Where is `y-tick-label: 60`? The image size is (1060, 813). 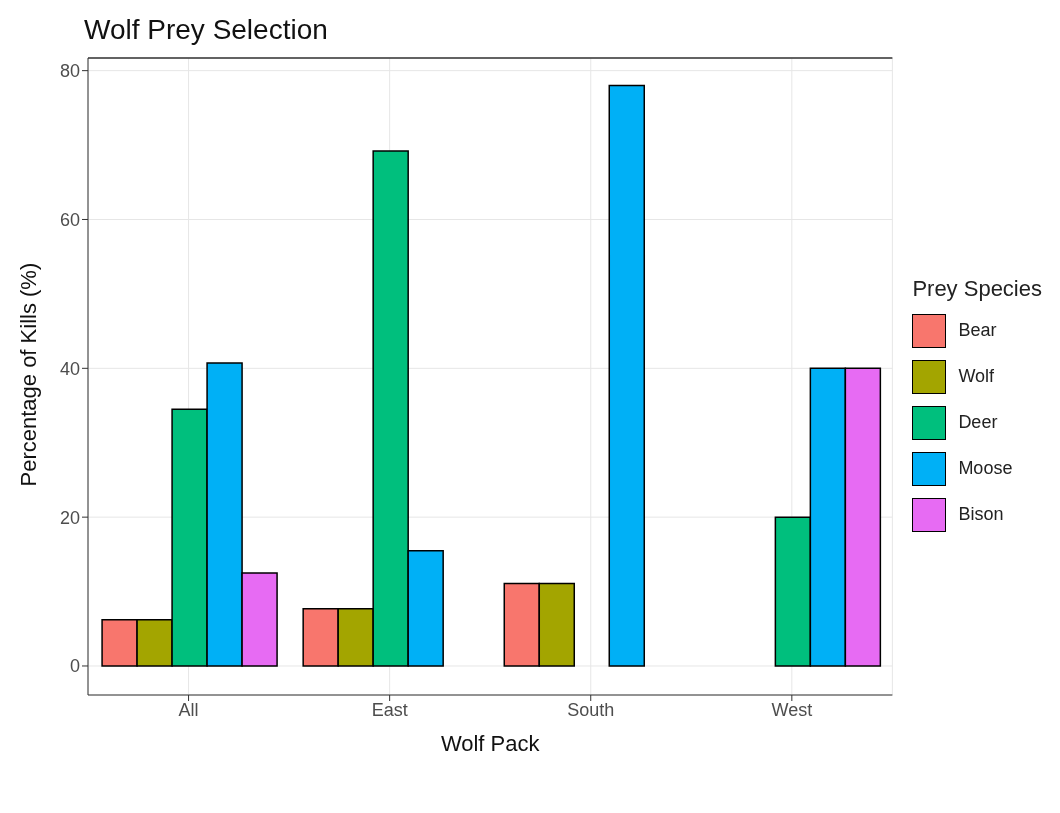
y-tick-label: 60 is located at coordinates (69, 219).